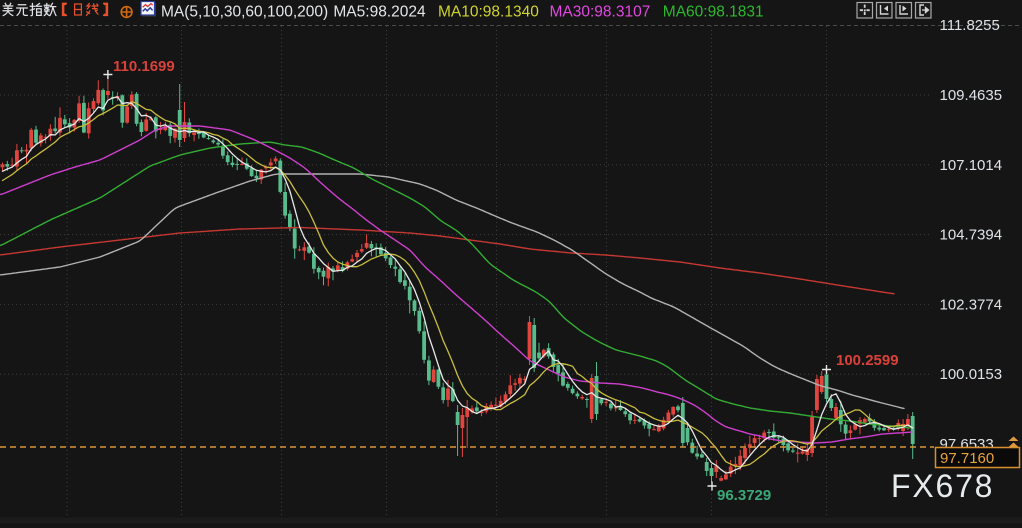 This screenshot has height=528, width=1022. What do you see at coordinates (744, 495) in the screenshot?
I see `svg-text: 96.3729` at bounding box center [744, 495].